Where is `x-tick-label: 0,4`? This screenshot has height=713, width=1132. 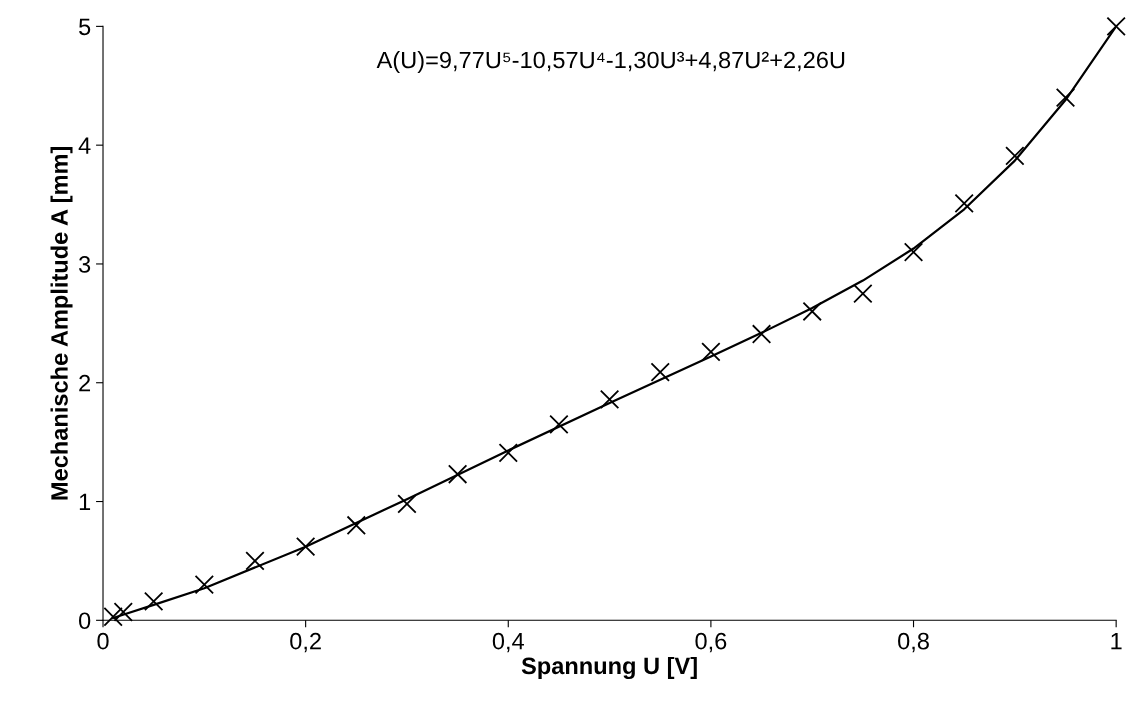 x-tick-label: 0,4 is located at coordinates (508, 642).